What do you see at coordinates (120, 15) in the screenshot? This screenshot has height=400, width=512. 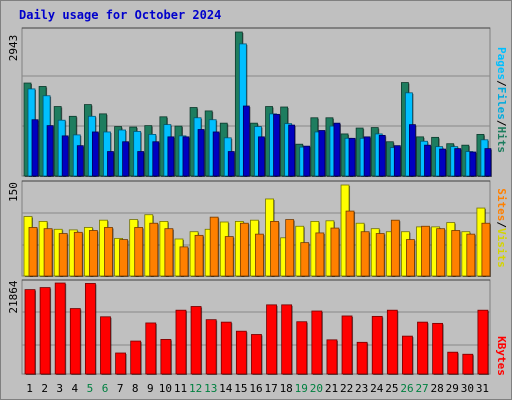 I see `chart-title: Daily usage for October 2024` at bounding box center [120, 15].